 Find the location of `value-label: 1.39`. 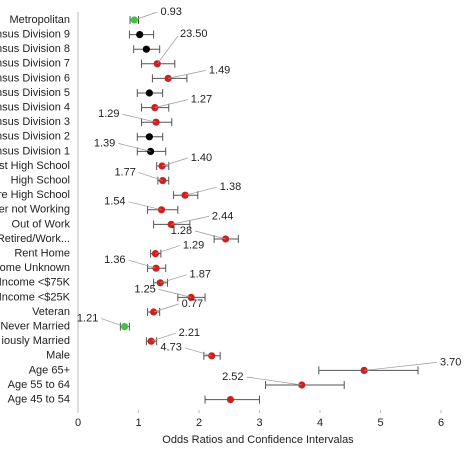

value-label: 1.39 is located at coordinates (104, 143).